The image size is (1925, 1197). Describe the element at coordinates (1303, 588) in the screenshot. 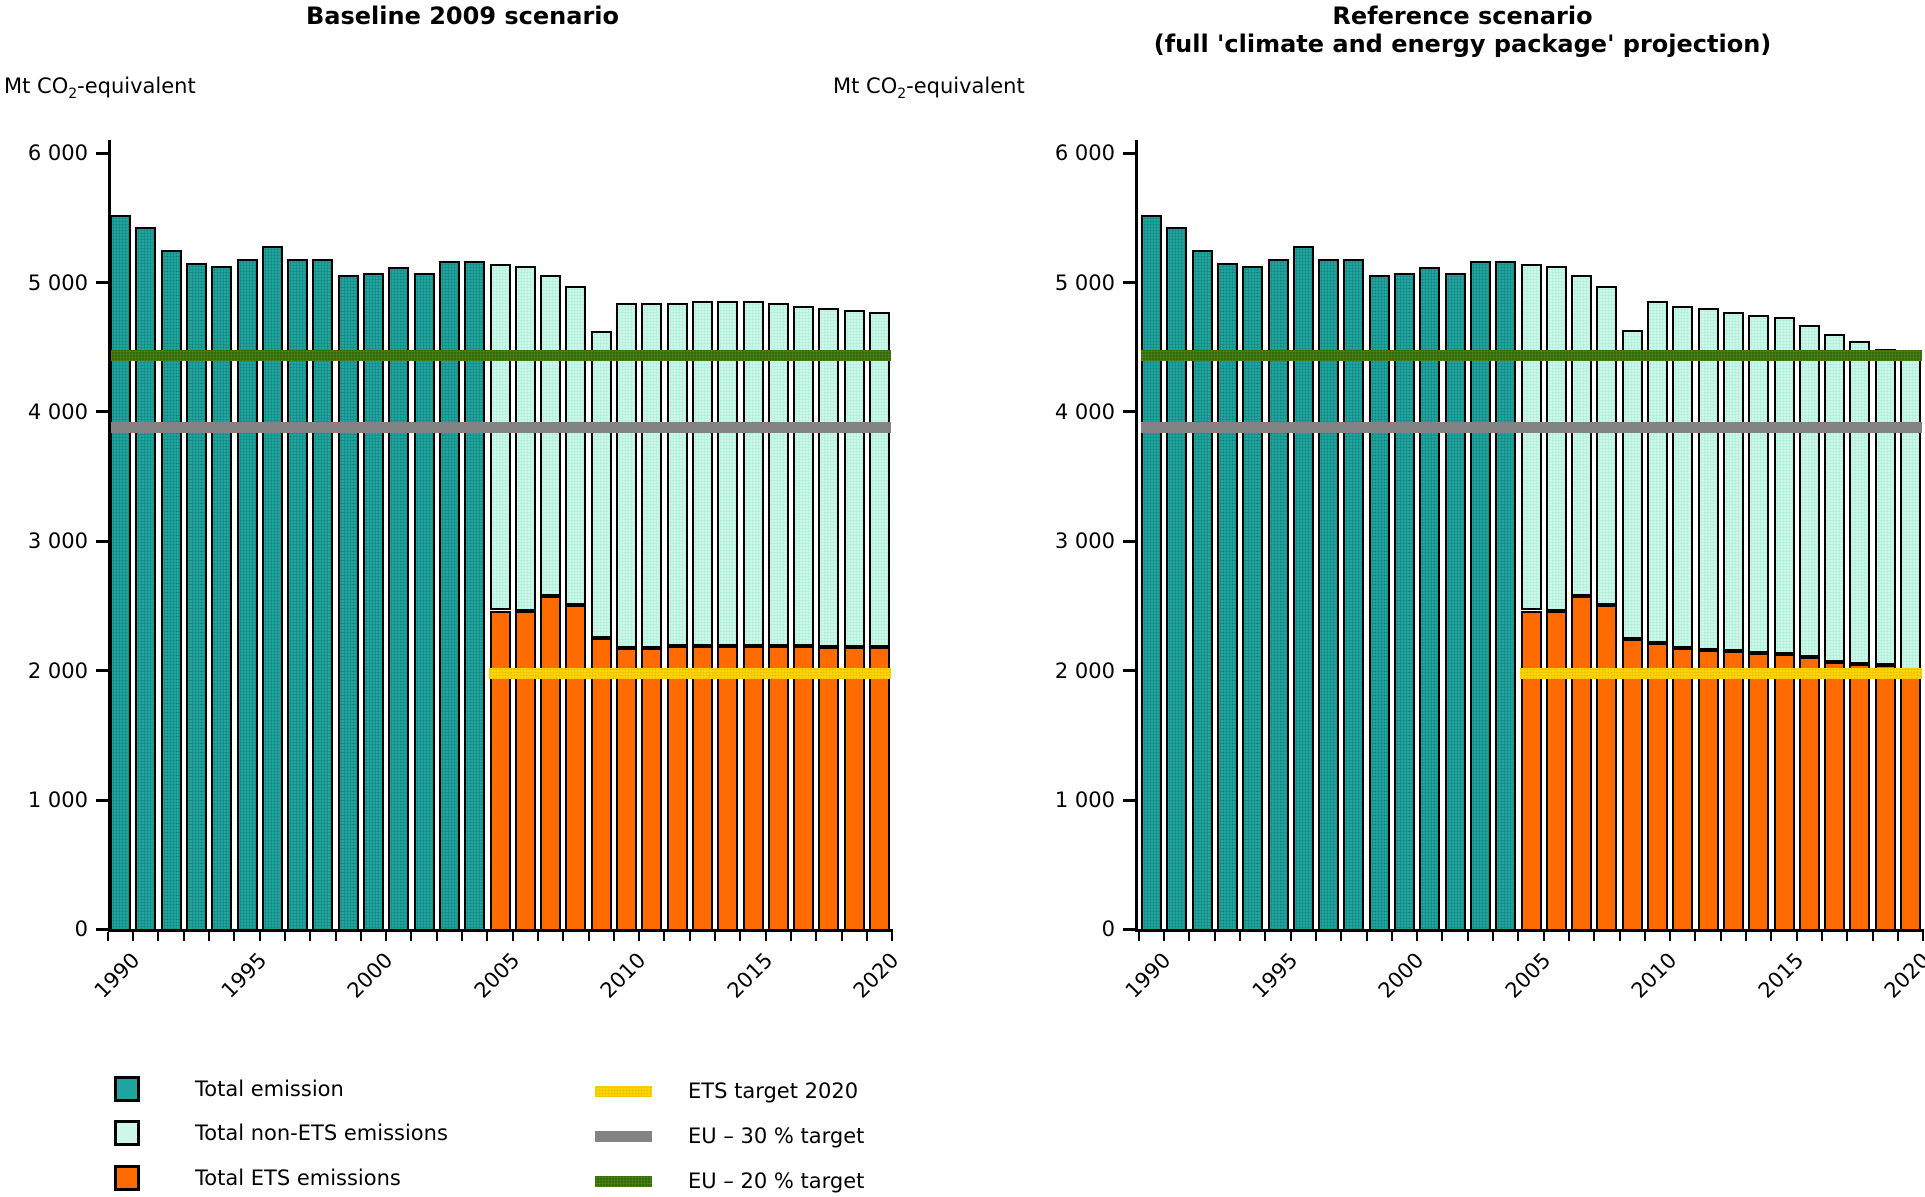

I see `bar-total-1996` at that location.